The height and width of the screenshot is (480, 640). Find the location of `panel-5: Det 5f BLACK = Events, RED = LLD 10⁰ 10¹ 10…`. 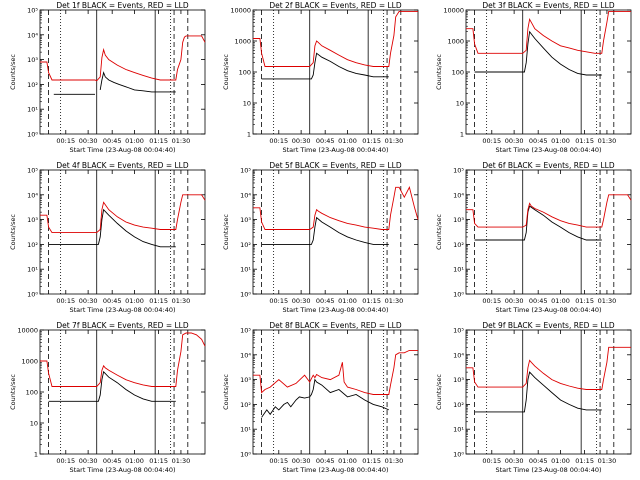

panel-5: Det 5f BLACK = Events, RED = LLD 10⁰ 10¹ 10… is located at coordinates (320, 237).